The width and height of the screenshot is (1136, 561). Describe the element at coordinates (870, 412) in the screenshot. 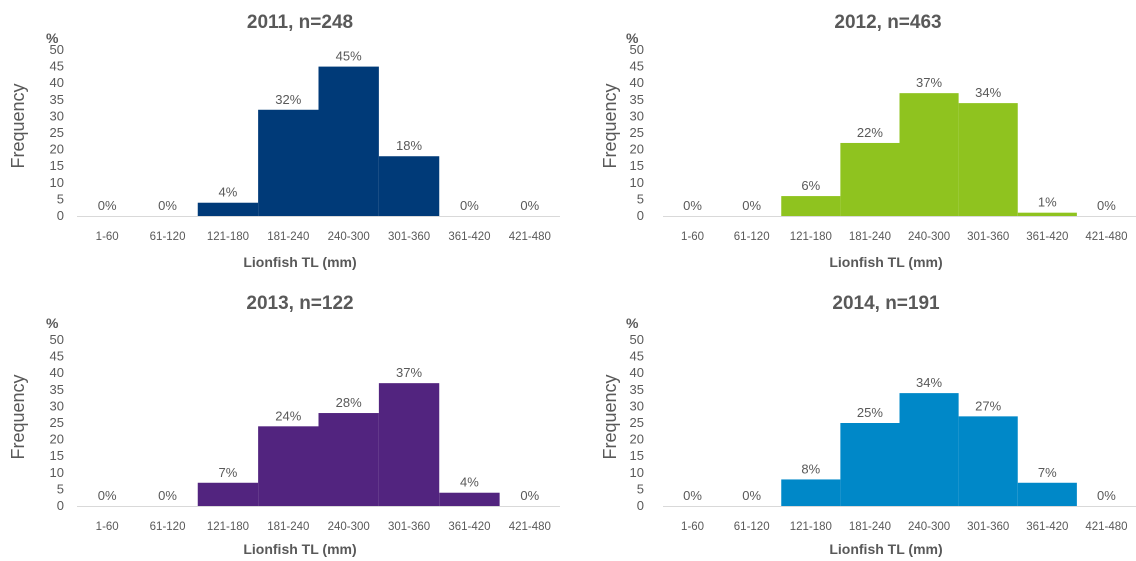

I see `data-label: 25%` at that location.